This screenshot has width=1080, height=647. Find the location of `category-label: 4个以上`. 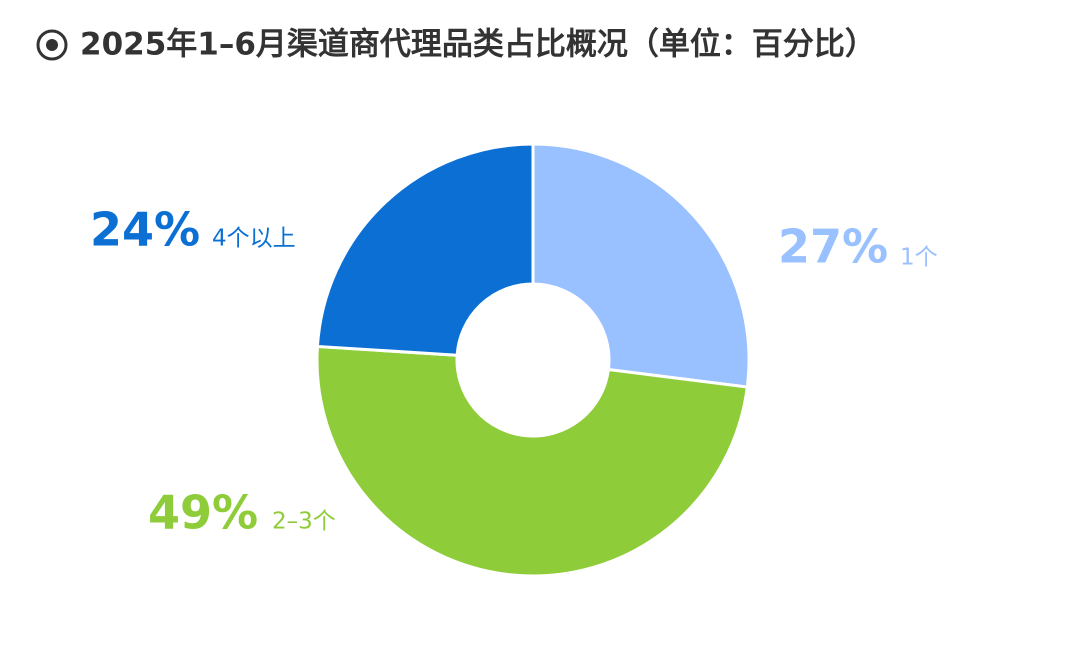

category-label: 4个以上 is located at coordinates (254, 239).